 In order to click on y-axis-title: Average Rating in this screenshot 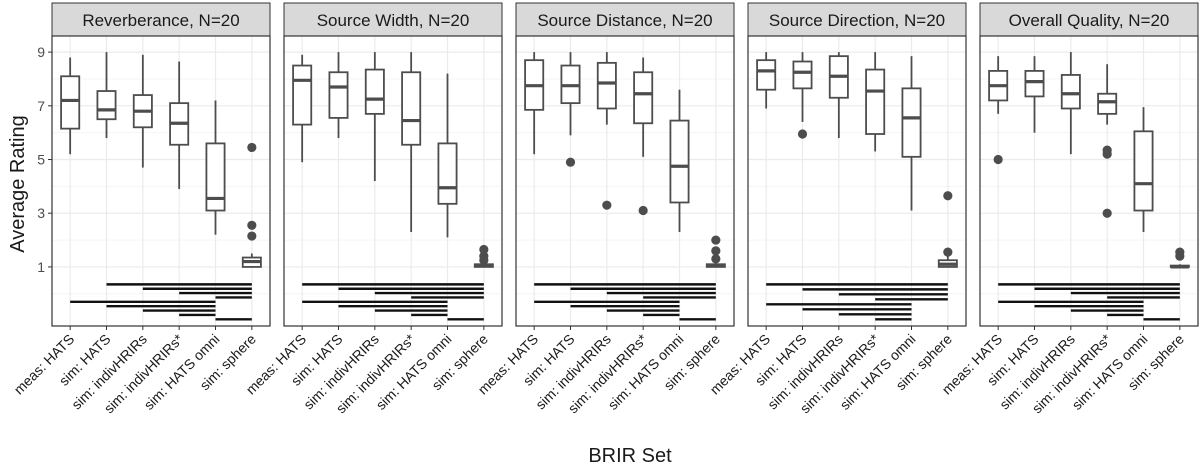, I will do `click(18, 184)`.